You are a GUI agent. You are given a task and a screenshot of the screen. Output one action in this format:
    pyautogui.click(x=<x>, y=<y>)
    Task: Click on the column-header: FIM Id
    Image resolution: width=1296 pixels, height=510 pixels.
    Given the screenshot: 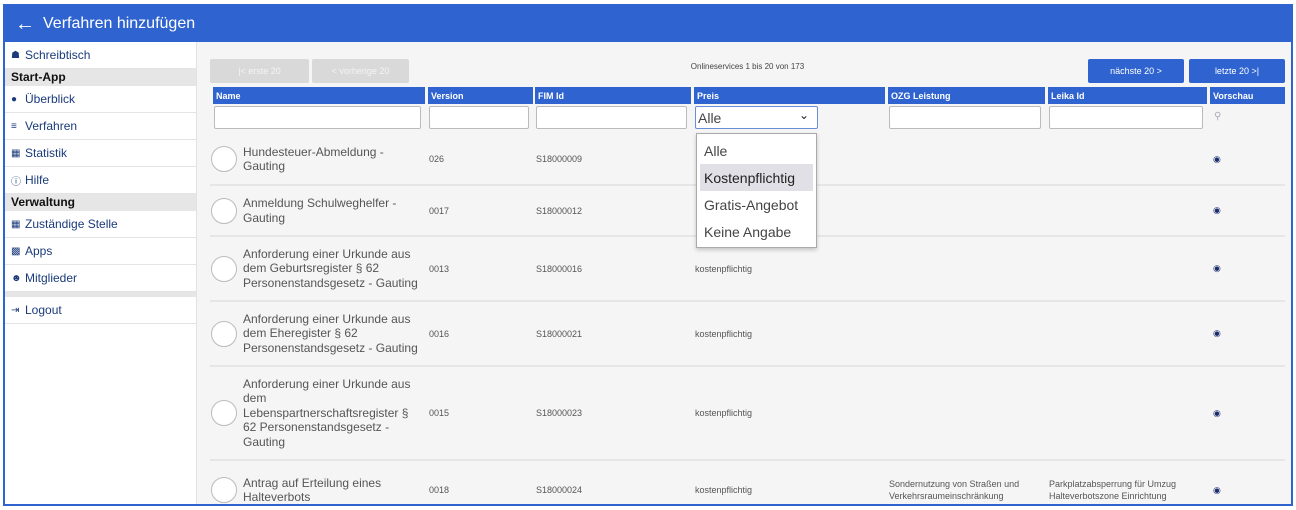 What is the action you would take?
    pyautogui.click(x=613, y=95)
    